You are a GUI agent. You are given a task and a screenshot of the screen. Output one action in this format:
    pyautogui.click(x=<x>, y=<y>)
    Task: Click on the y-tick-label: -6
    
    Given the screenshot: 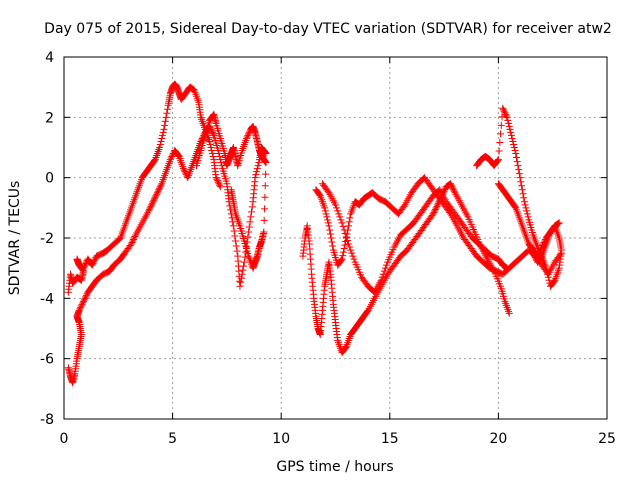 What is the action you would take?
    pyautogui.click(x=47, y=360)
    